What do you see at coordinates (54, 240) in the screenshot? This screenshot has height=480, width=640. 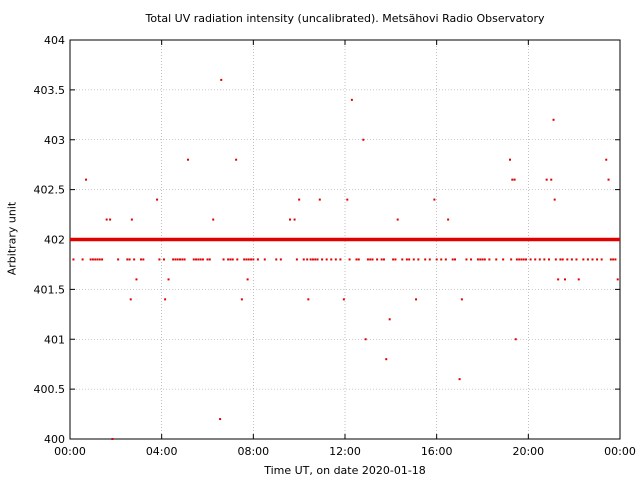 I see `y-tick-label: 402` at bounding box center [54, 240].